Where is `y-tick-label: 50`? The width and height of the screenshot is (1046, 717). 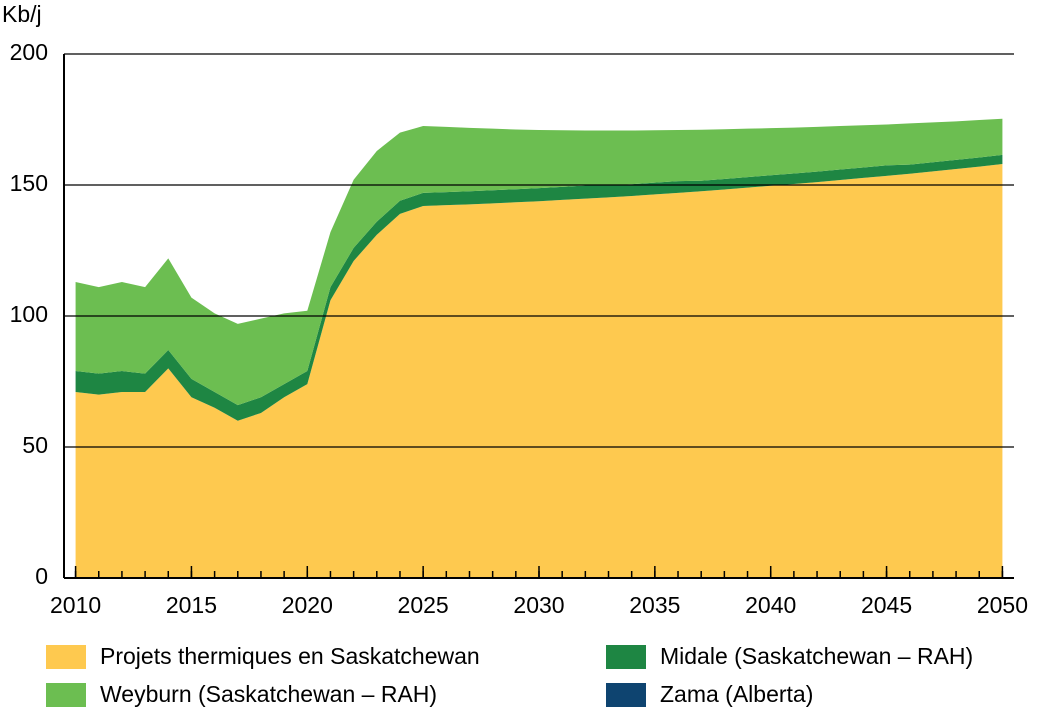 y-tick-label: 50 is located at coordinates (35, 445).